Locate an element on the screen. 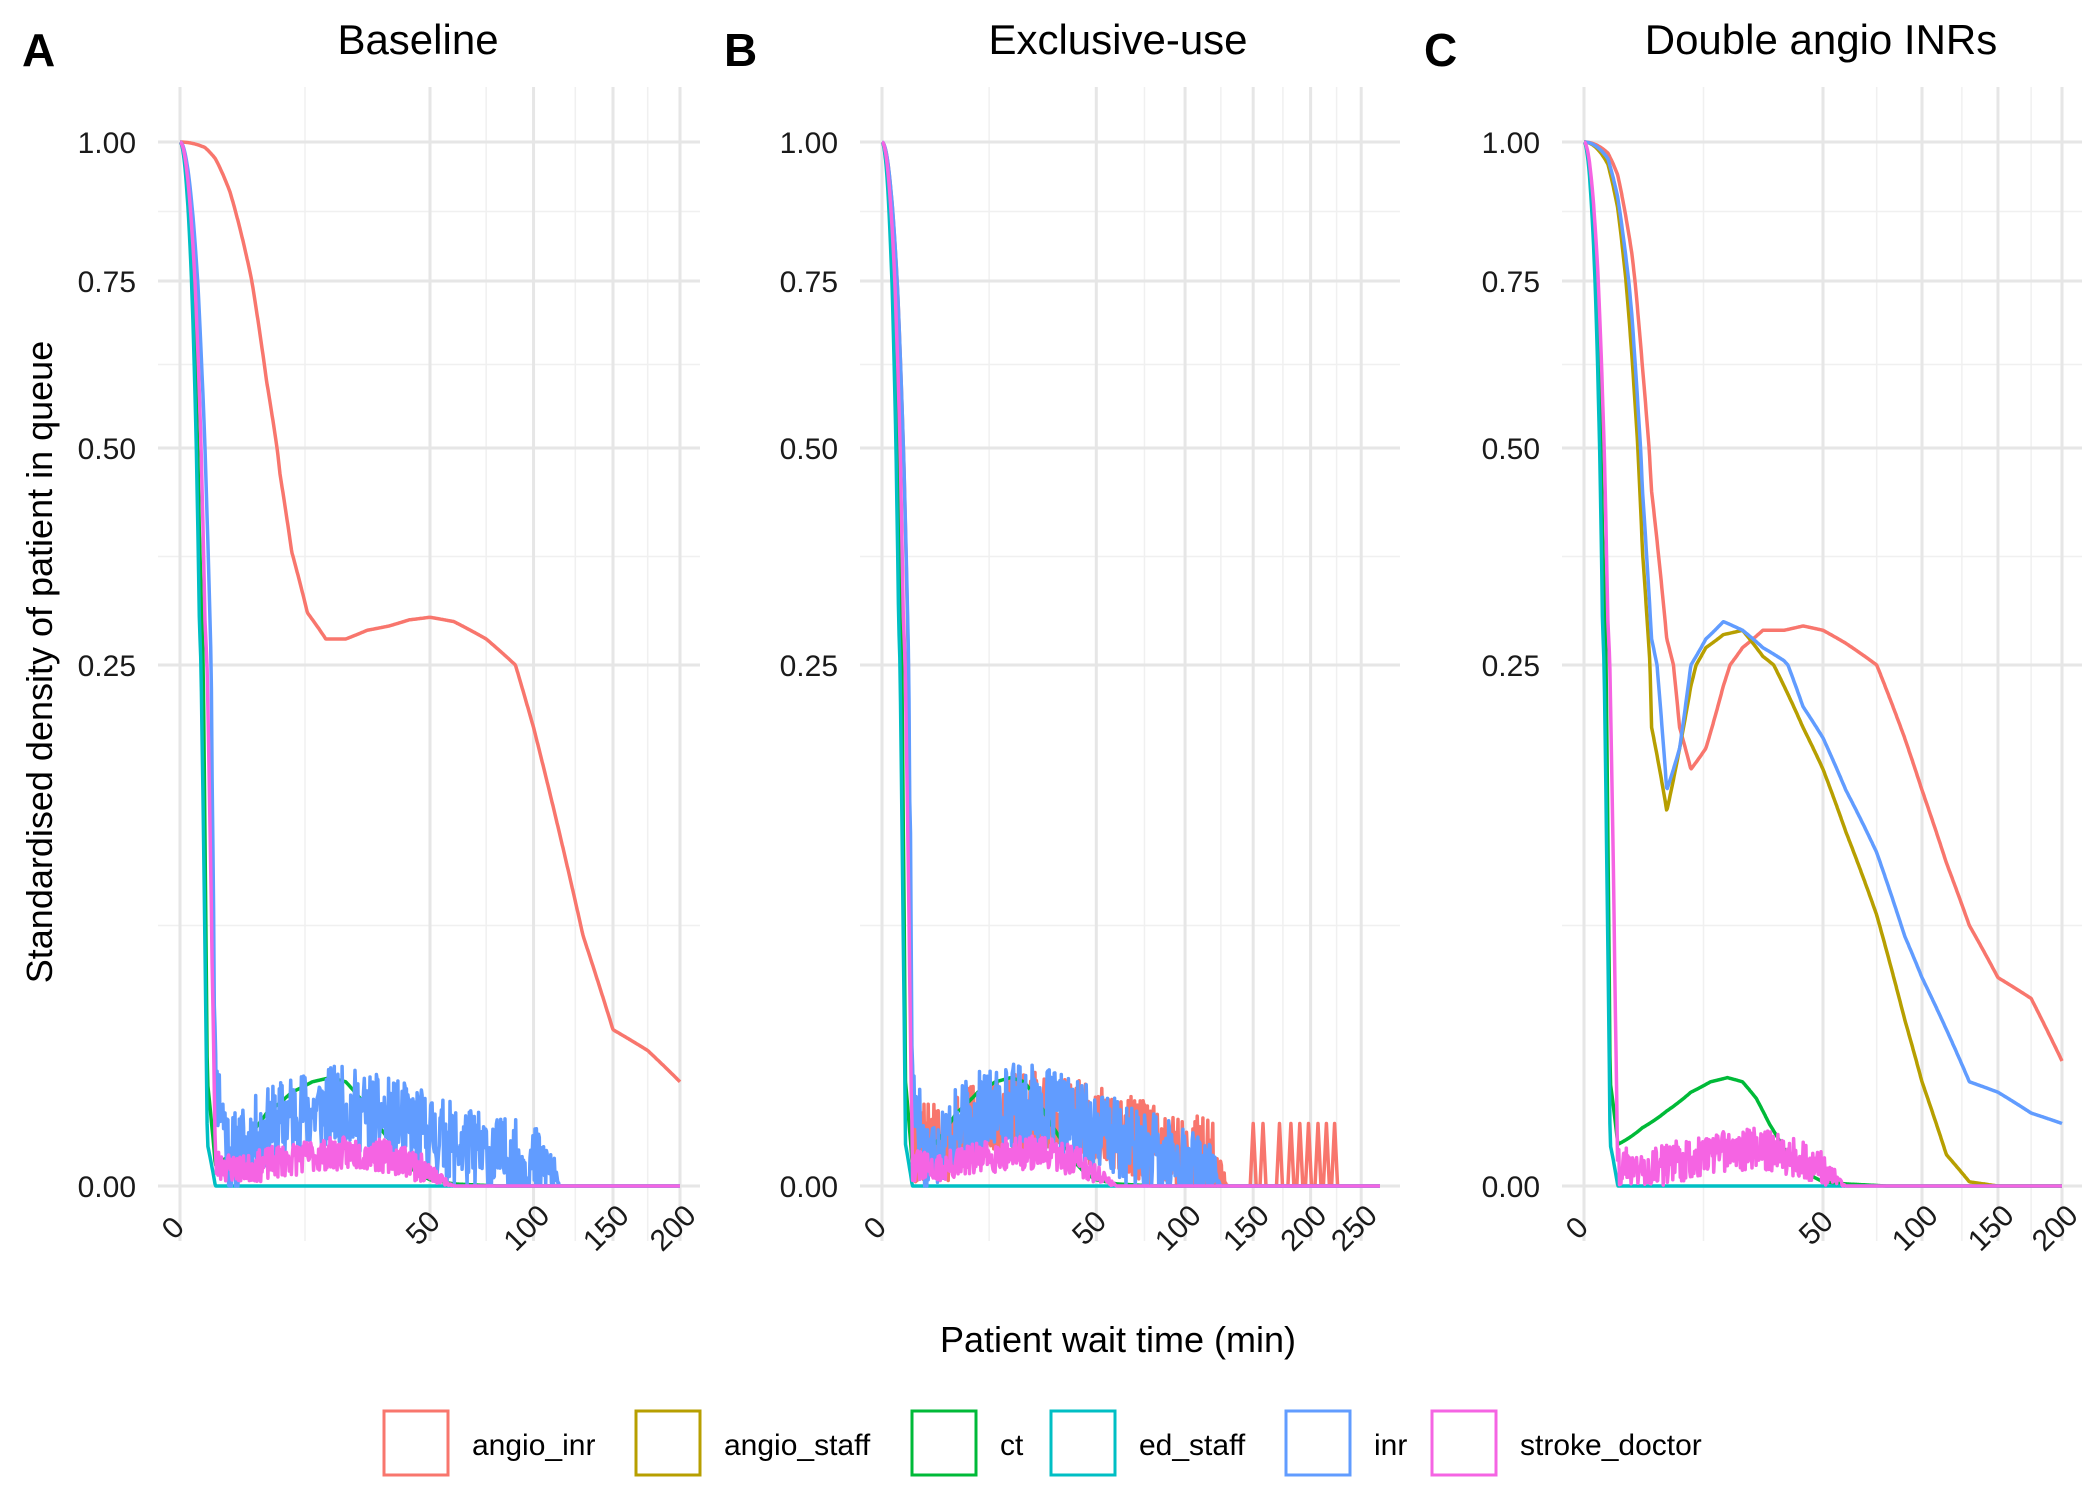 The image size is (2100, 1499). panel-a-y-tick-labels: 0.00 0.25 0.50 0.75 1.00 is located at coordinates (107, 665).